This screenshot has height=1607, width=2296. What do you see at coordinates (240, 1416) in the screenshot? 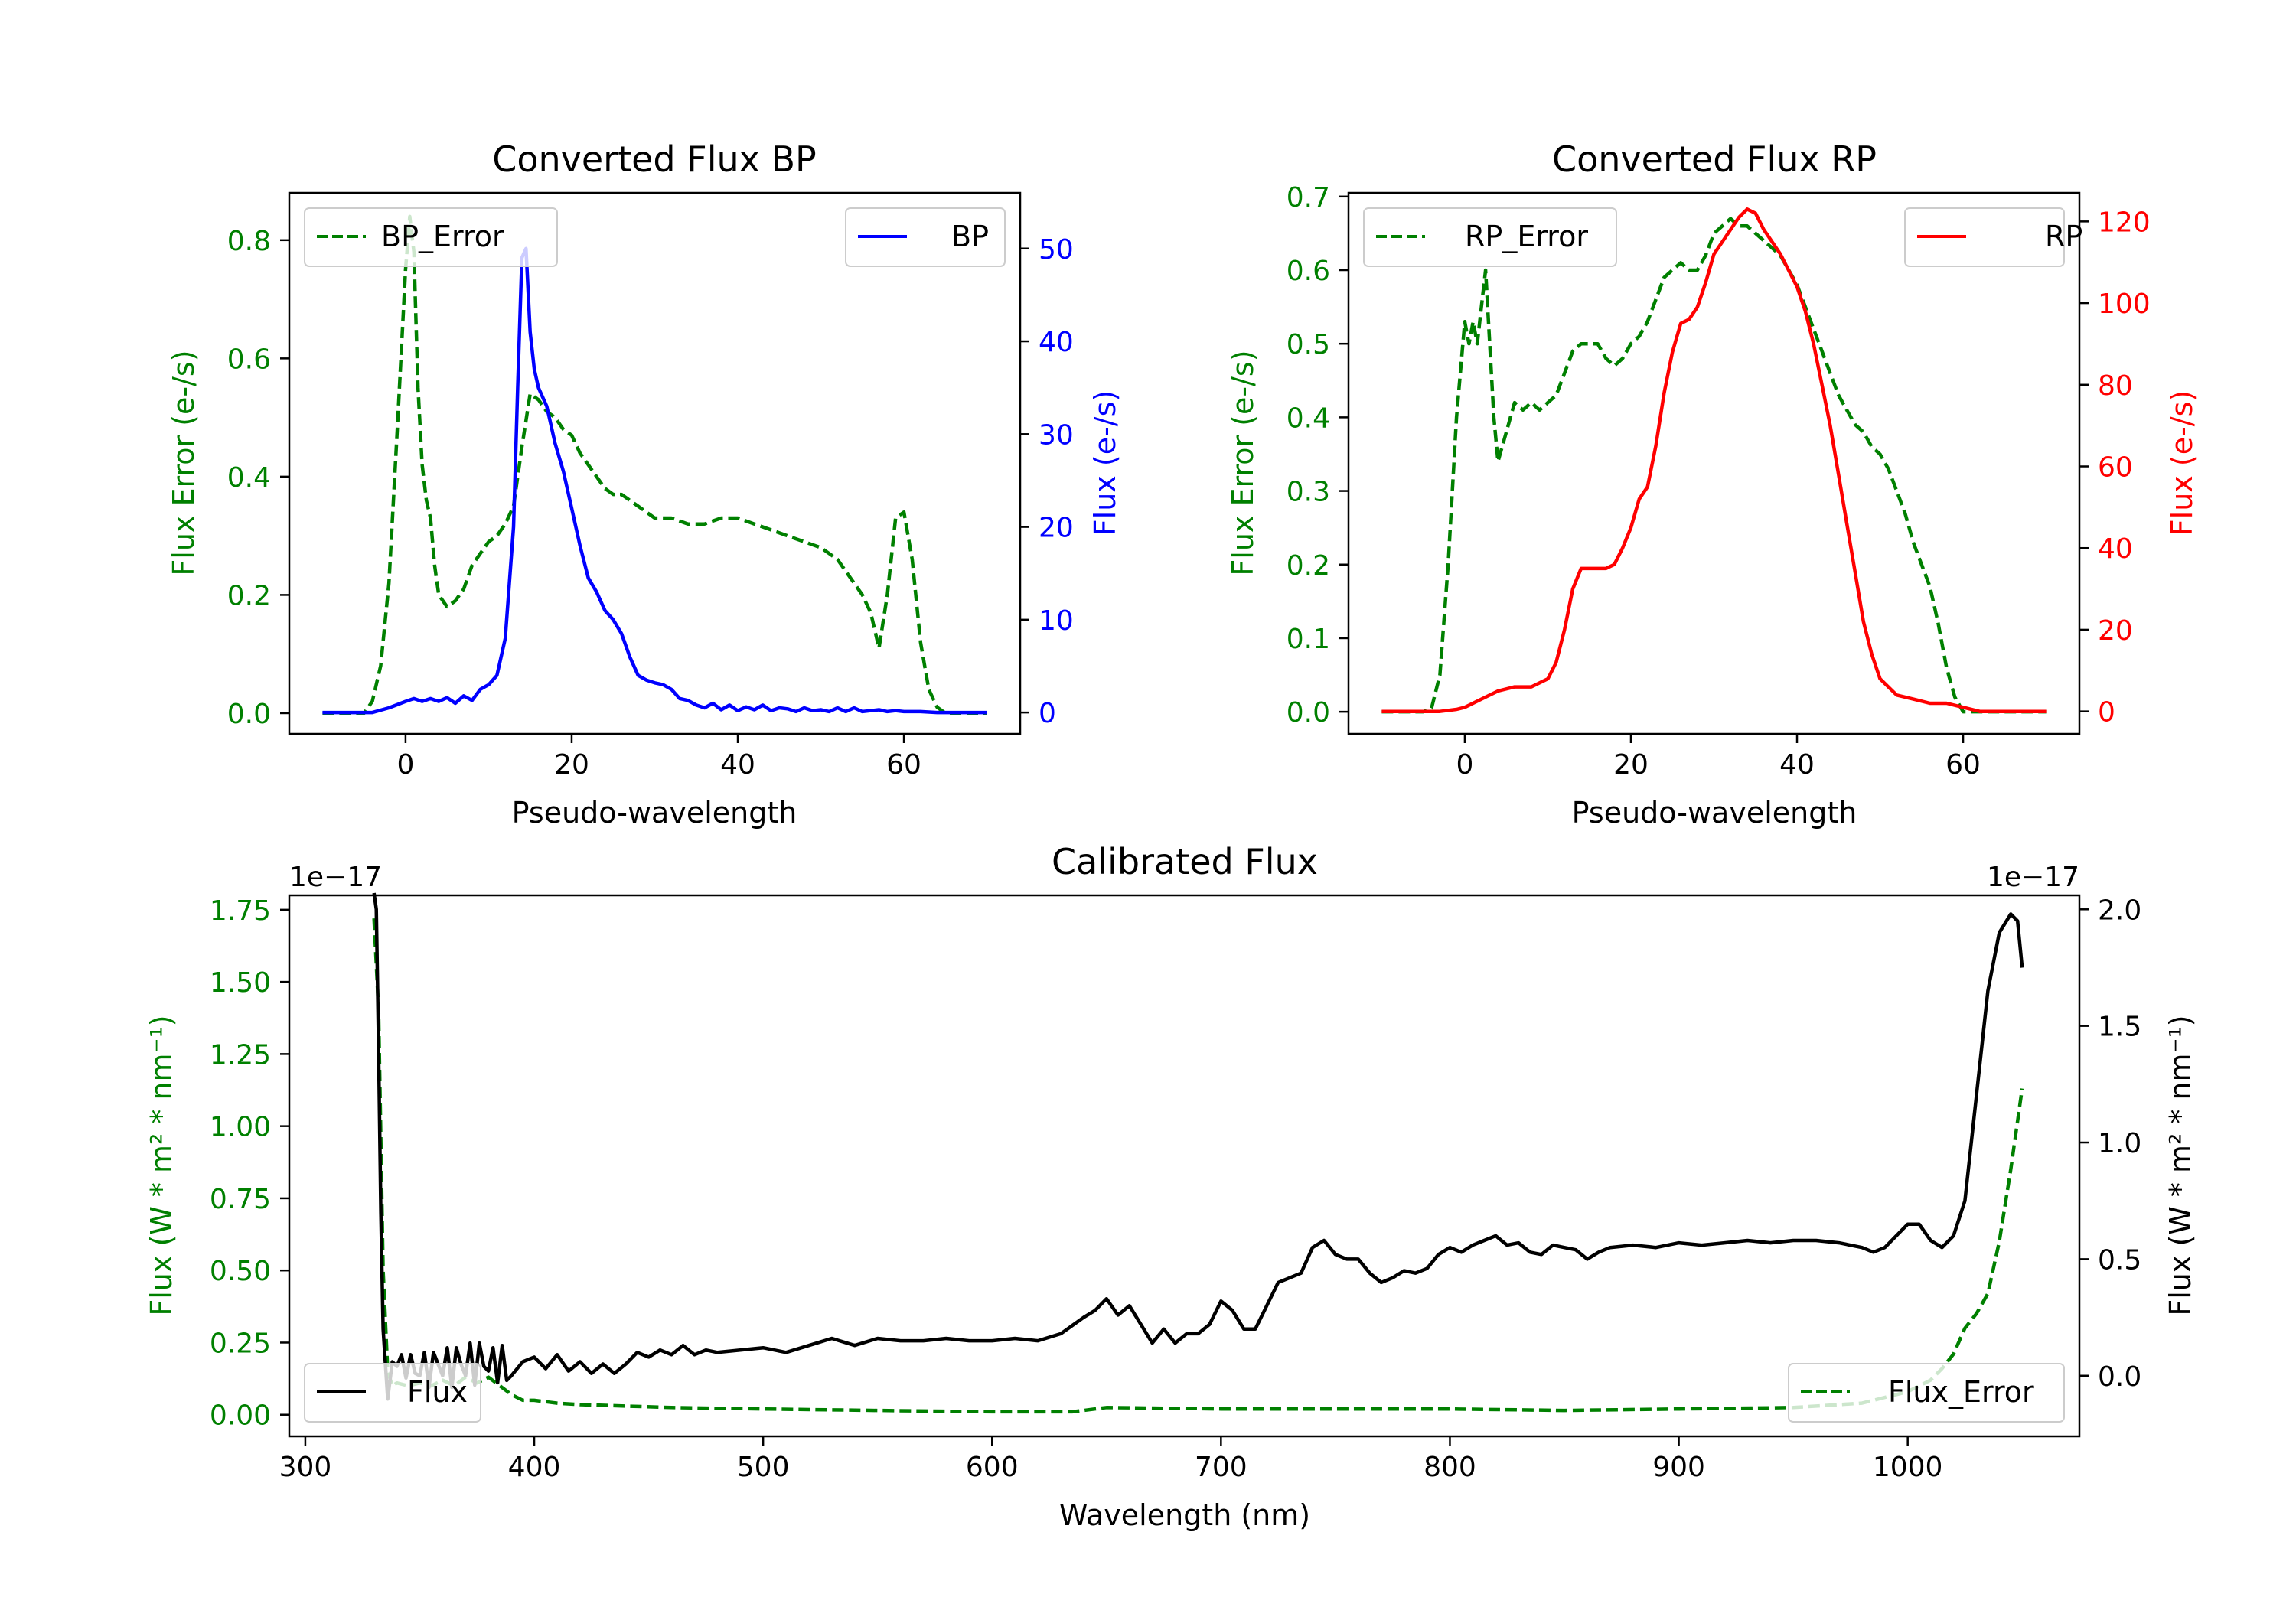
I see `left-y-tick-label: 0.00` at bounding box center [240, 1416].